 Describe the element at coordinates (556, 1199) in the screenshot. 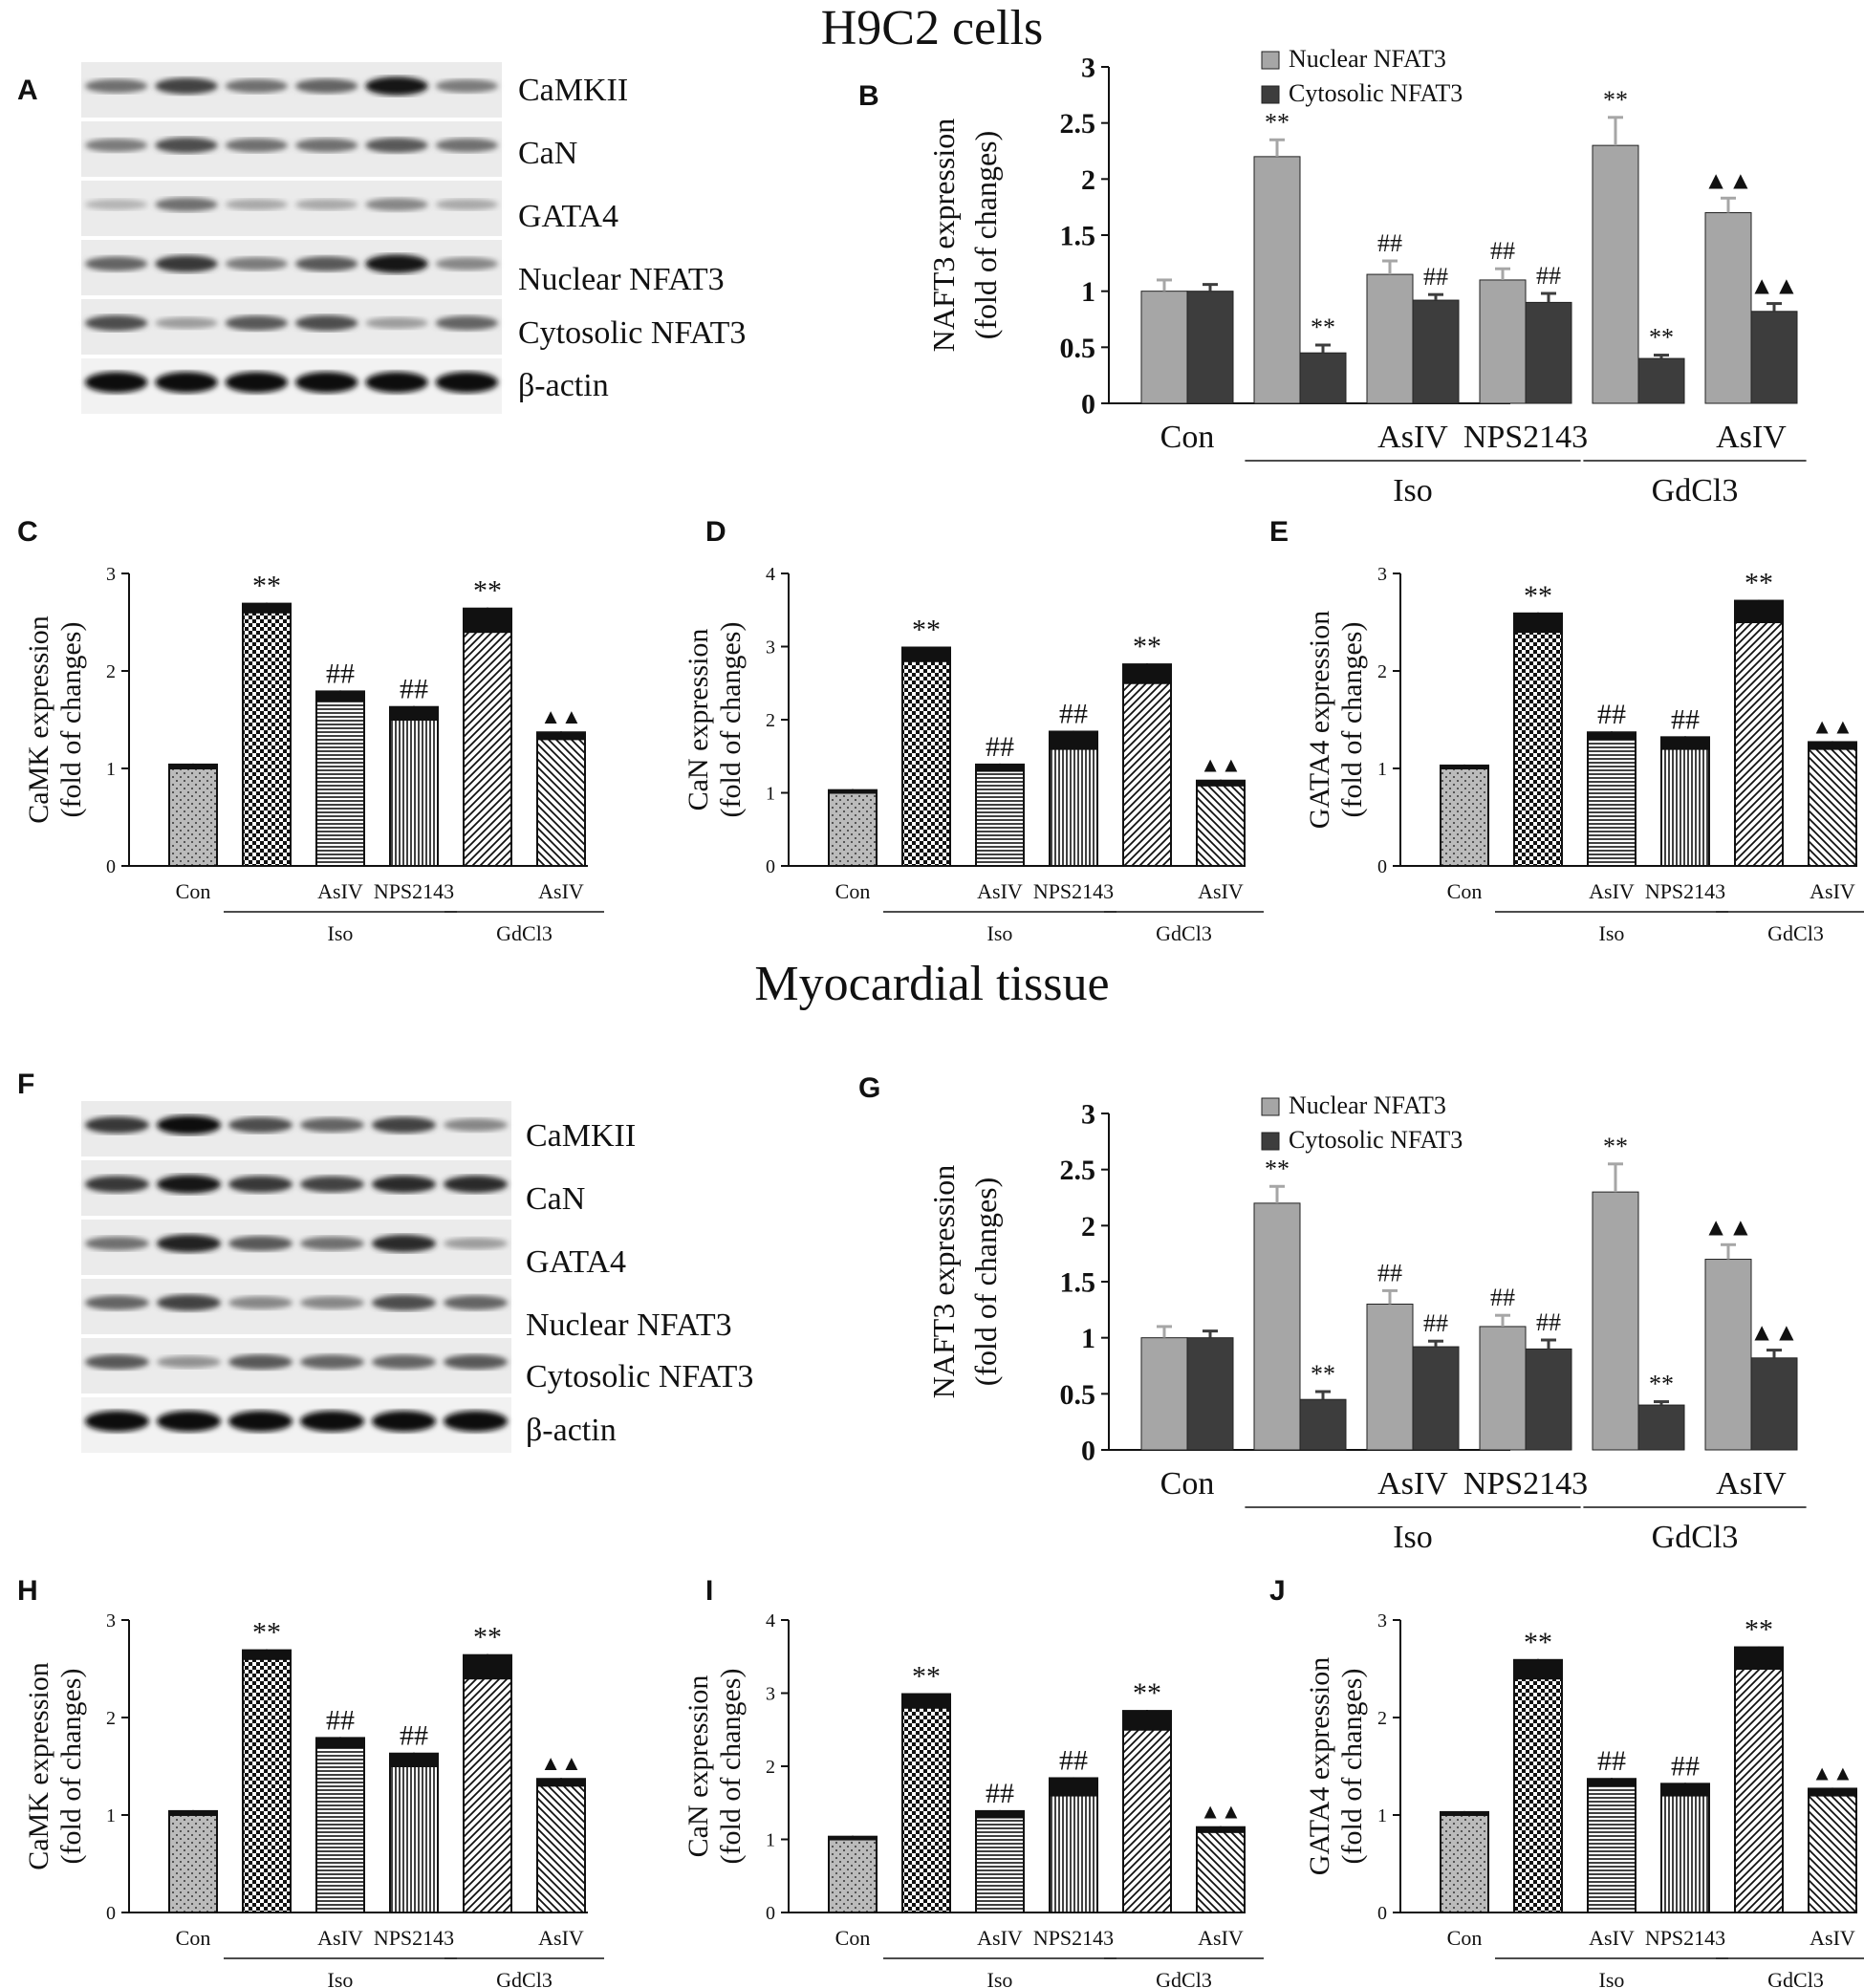

I see `blot-f-label-can: CaN` at that location.